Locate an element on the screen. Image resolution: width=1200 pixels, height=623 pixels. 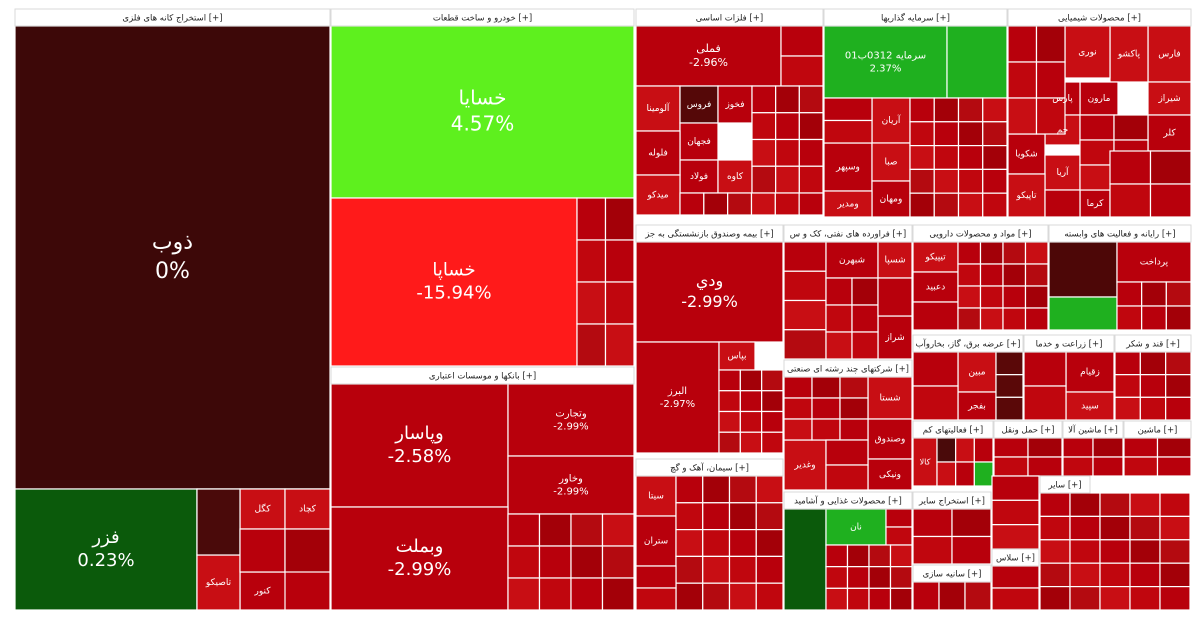
sector-header-label: زراعت و خدما [+] is located at coordinates (1069, 345).